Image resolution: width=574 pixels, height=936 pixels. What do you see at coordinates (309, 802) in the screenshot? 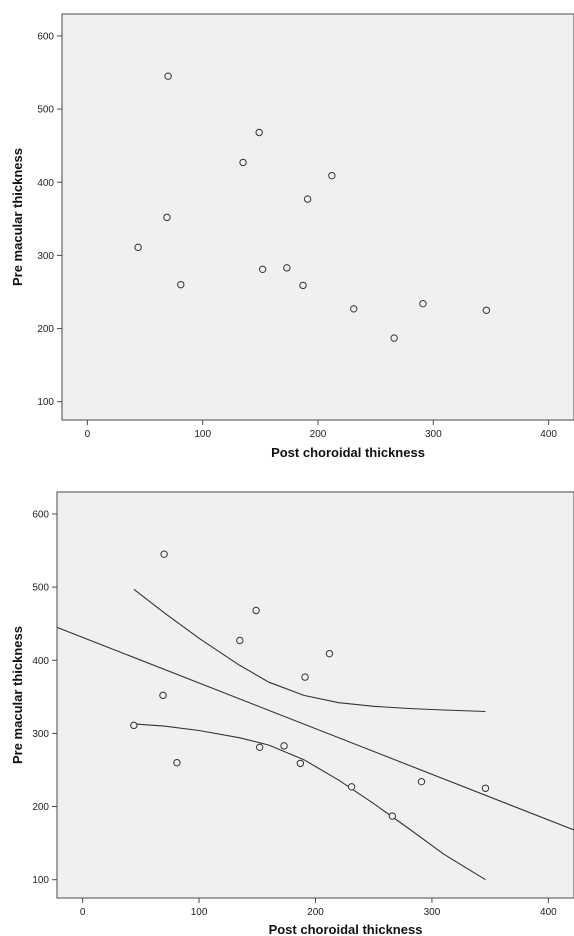
I see `confidence-band-lower` at bounding box center [309, 802].